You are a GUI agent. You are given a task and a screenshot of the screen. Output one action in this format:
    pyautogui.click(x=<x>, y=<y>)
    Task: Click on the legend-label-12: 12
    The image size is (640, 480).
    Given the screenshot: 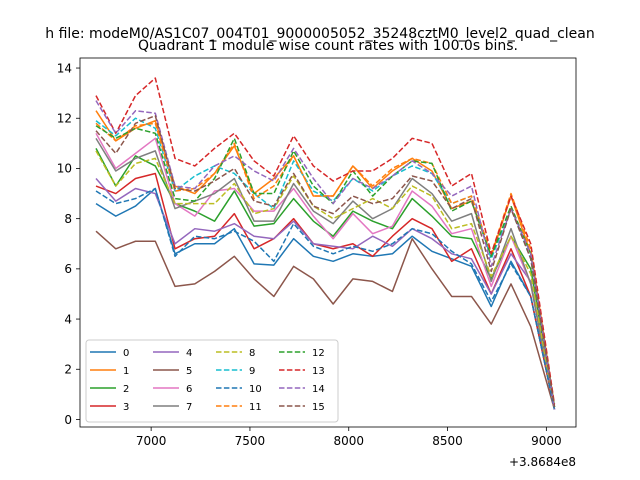 What is the action you would take?
    pyautogui.click(x=318, y=353)
    